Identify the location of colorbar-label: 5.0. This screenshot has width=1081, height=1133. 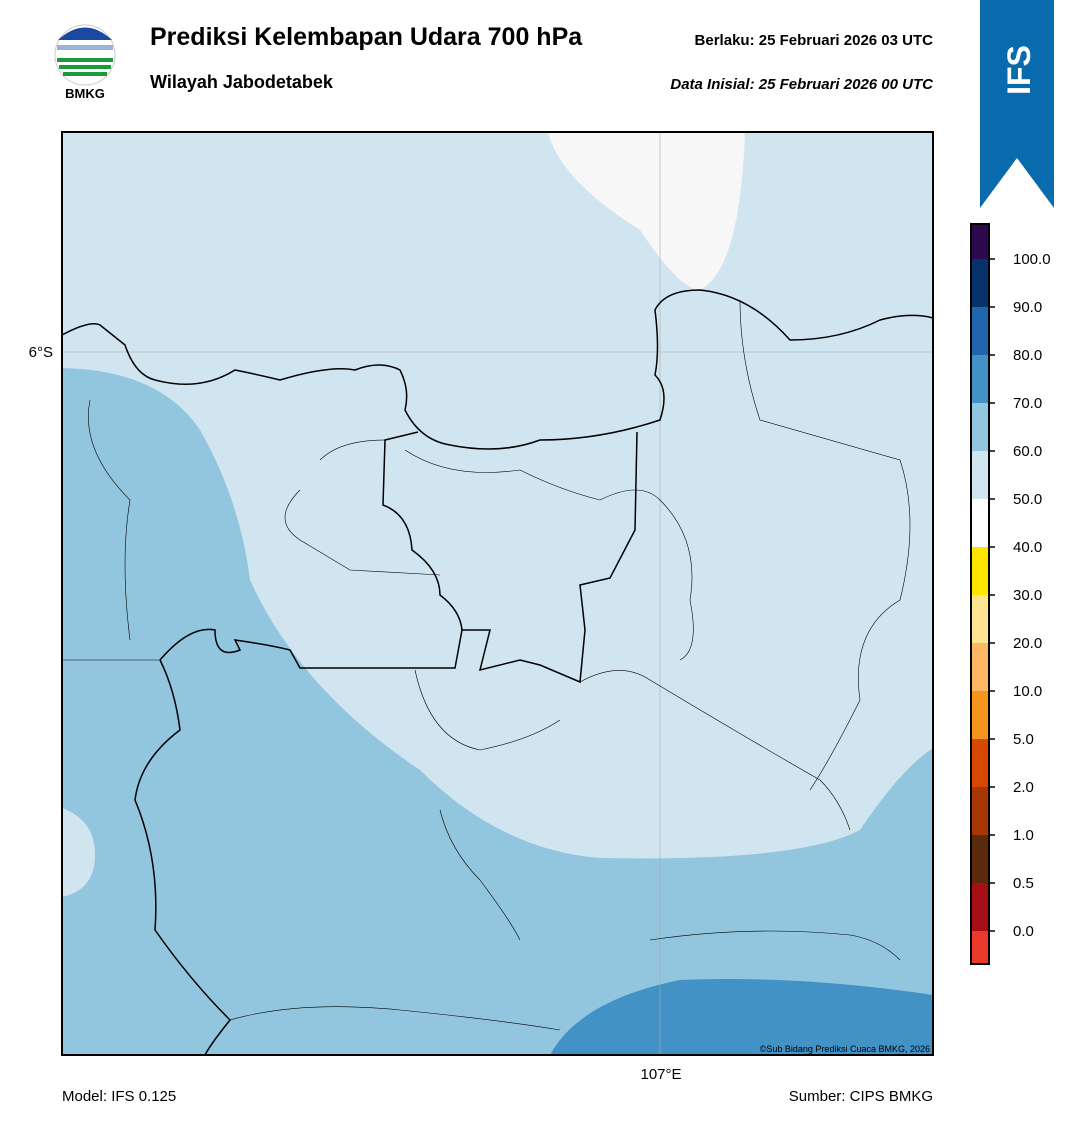
(1023, 739).